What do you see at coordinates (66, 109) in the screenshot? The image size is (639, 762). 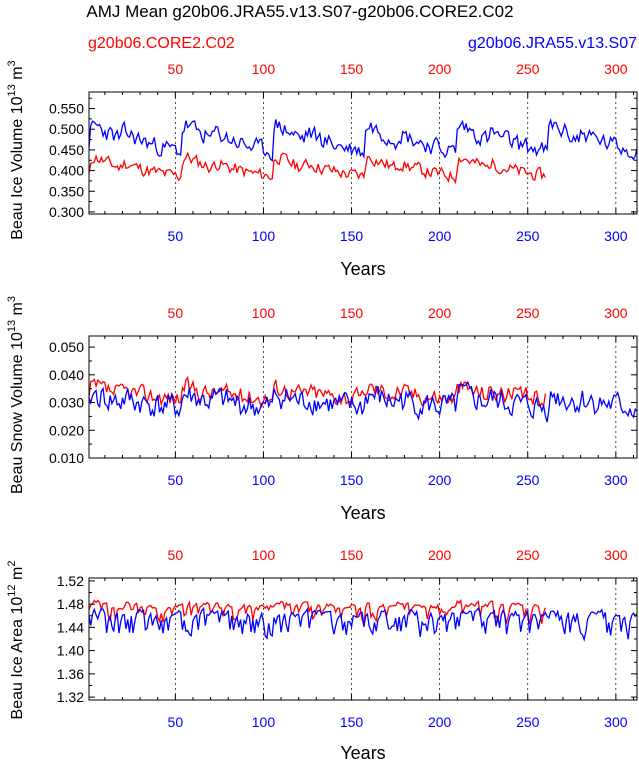 I see `y-tick-label: 0.550` at bounding box center [66, 109].